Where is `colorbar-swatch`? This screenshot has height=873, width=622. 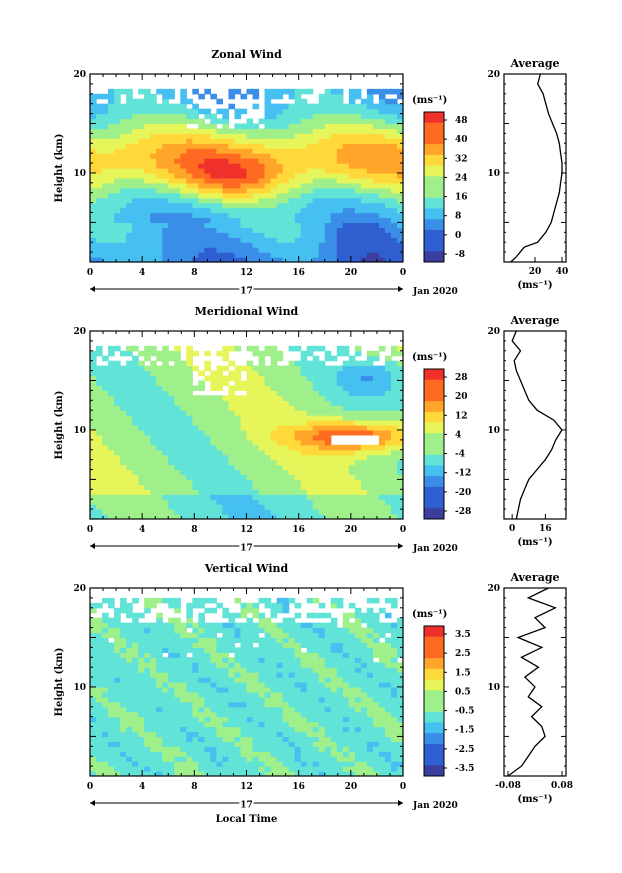
colorbar-swatch is located at coordinates (434, 203).